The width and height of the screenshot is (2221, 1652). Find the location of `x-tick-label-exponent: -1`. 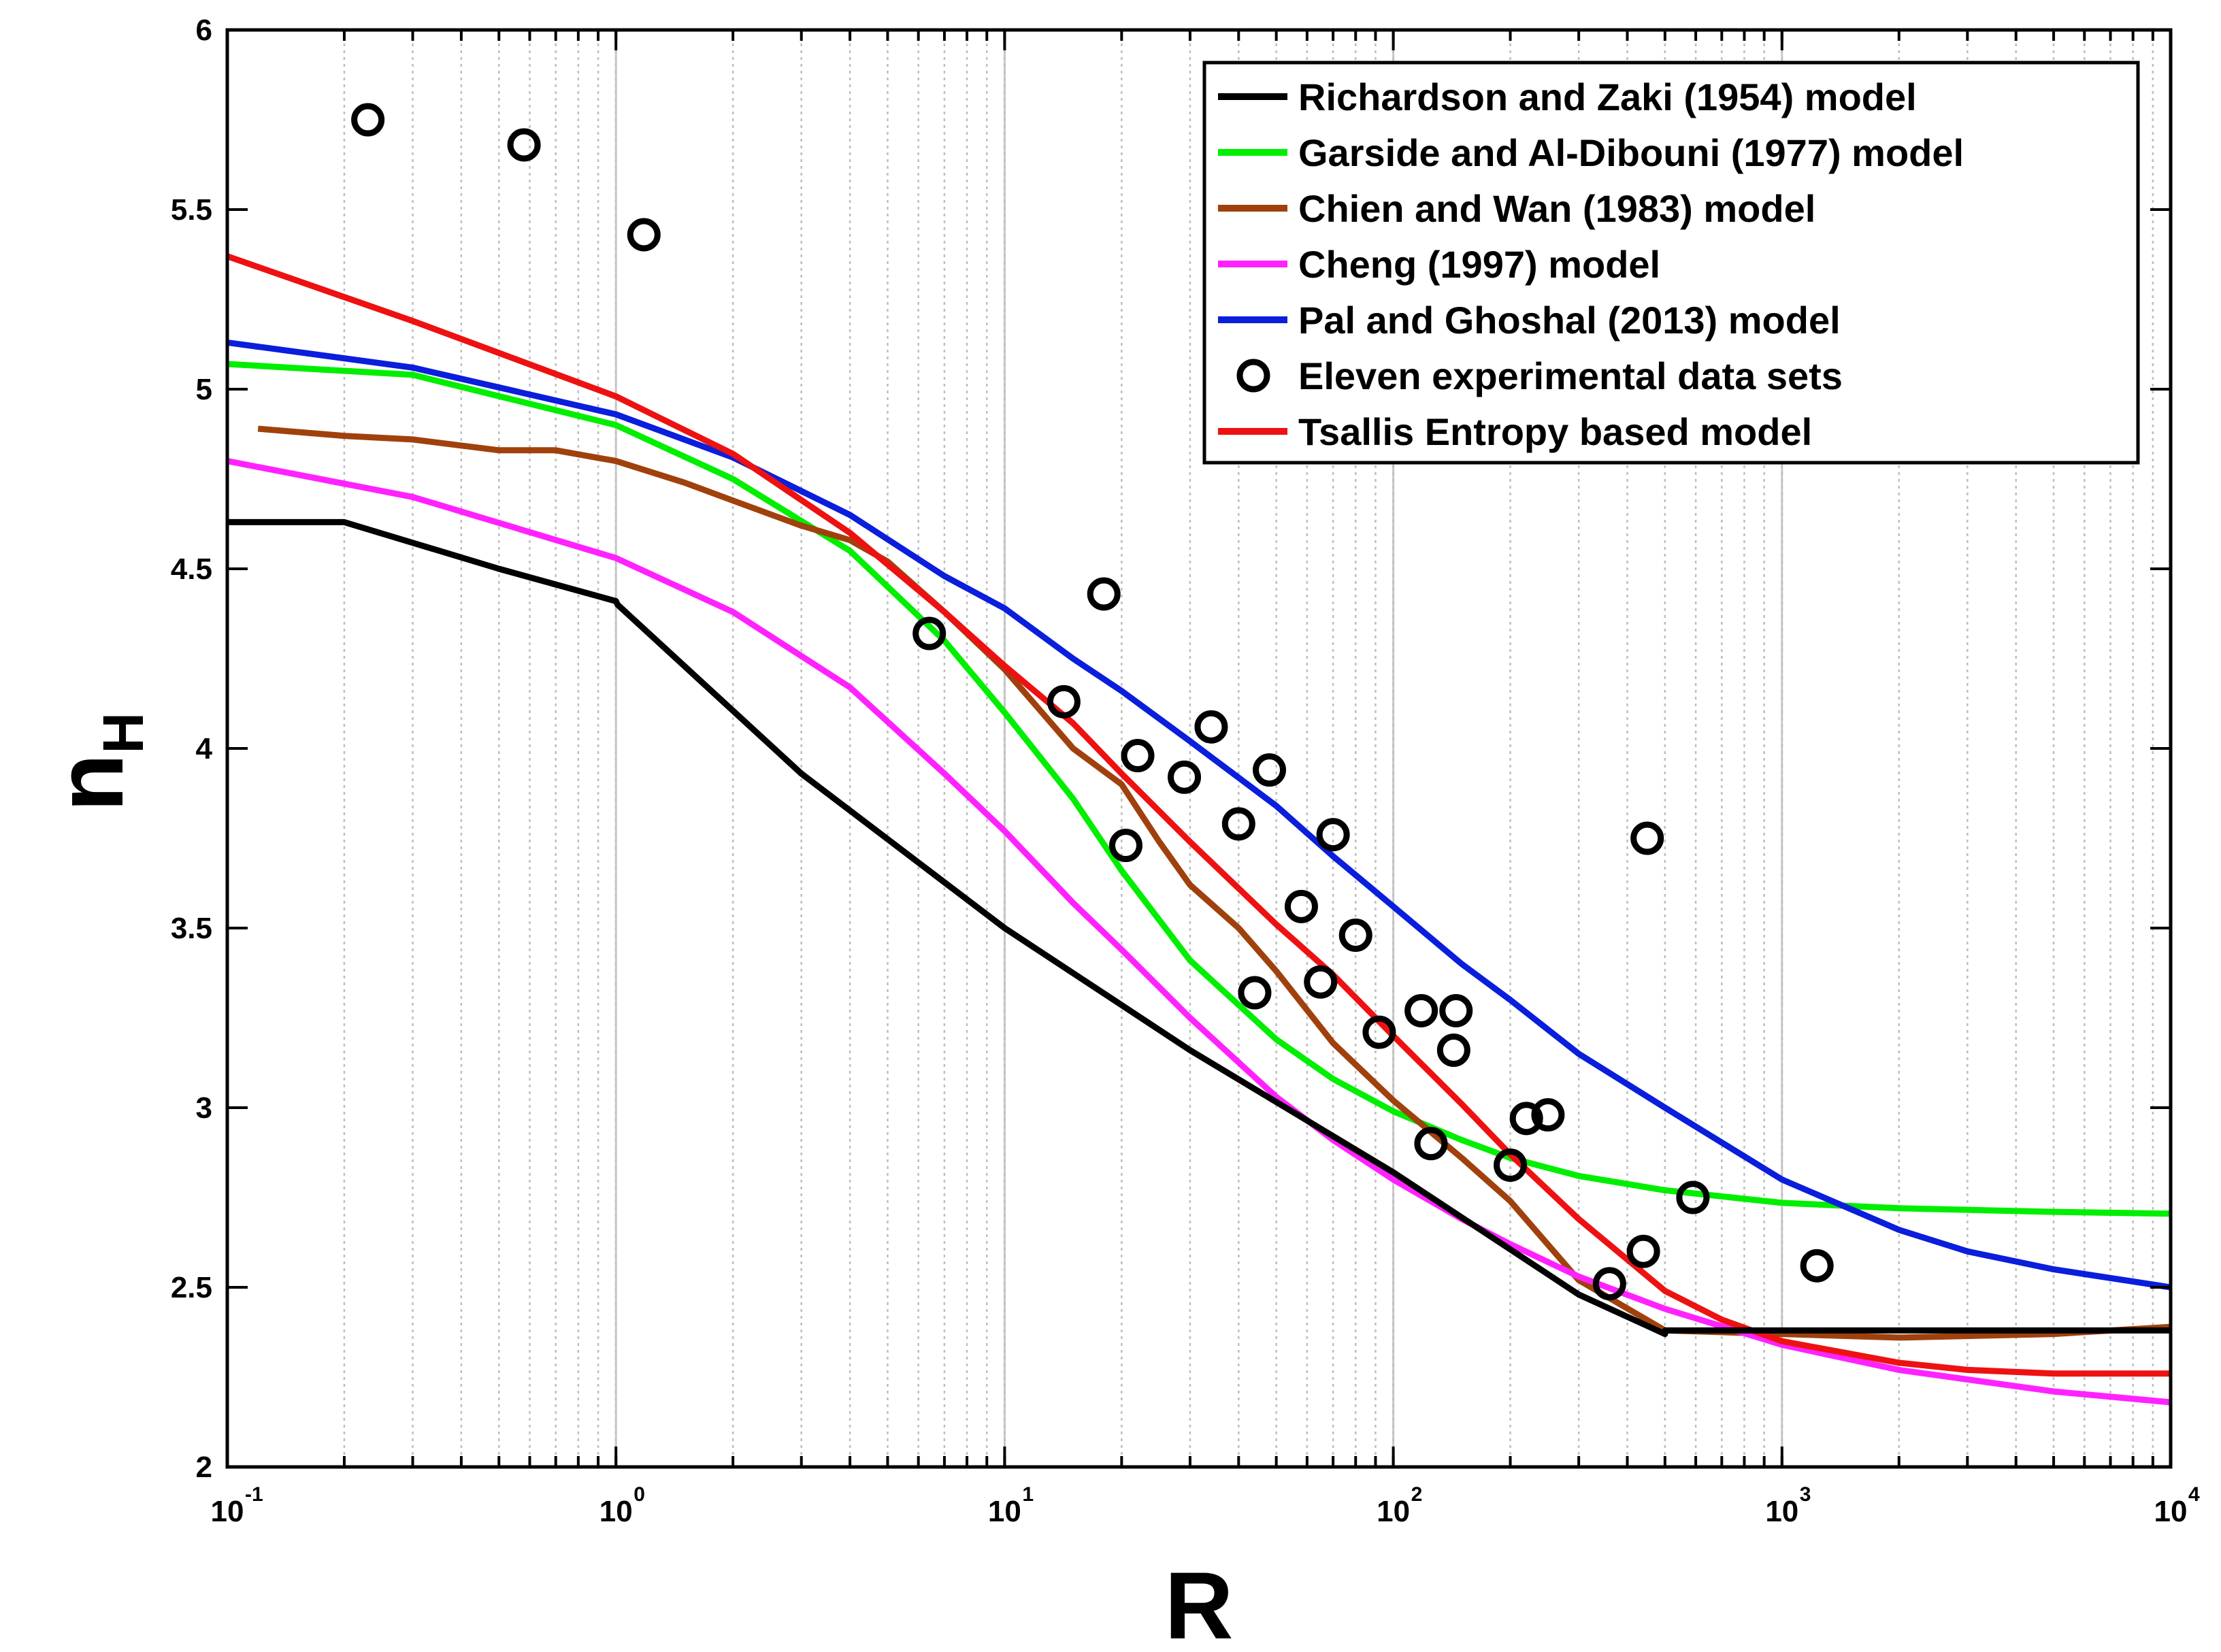

x-tick-label-exponent: -1 is located at coordinates (254, 1495).